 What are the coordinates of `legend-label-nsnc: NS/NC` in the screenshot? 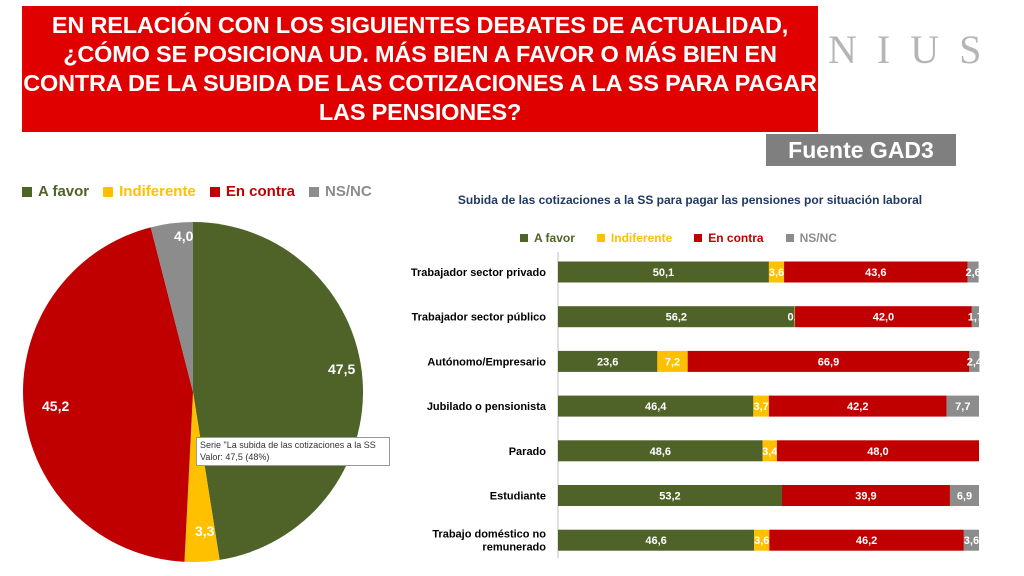 It's located at (348, 191).